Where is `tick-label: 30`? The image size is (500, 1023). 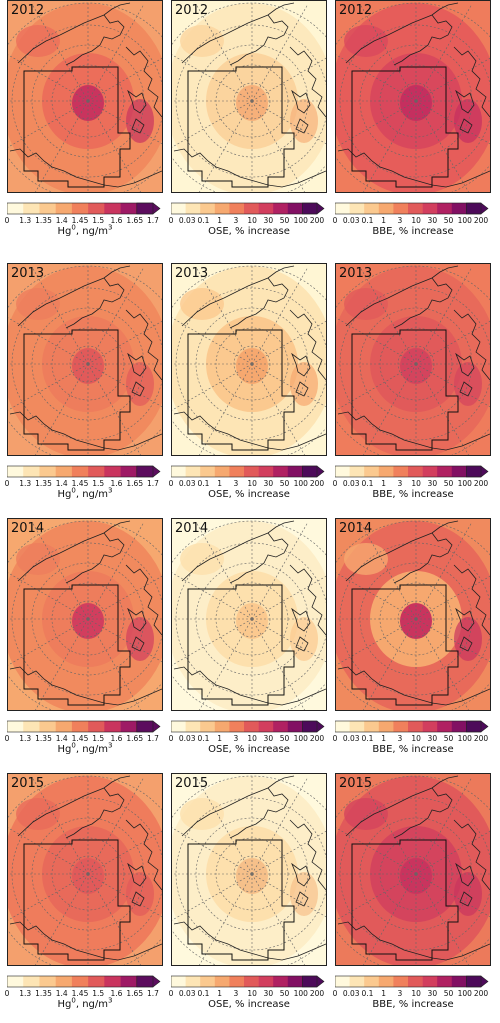 tick-label: 30 is located at coordinates (268, 483).